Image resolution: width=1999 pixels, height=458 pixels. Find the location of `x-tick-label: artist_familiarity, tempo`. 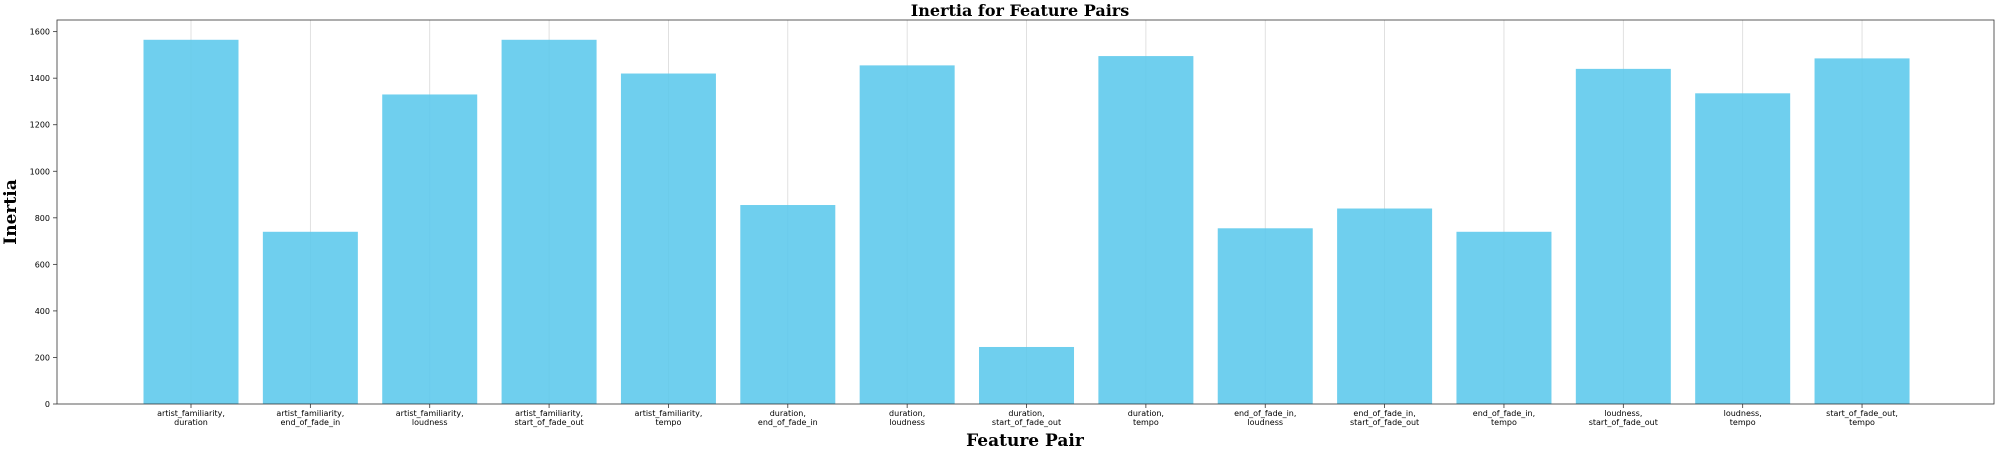

x-tick-label: artist_familiarity, tempo is located at coordinates (669, 418).